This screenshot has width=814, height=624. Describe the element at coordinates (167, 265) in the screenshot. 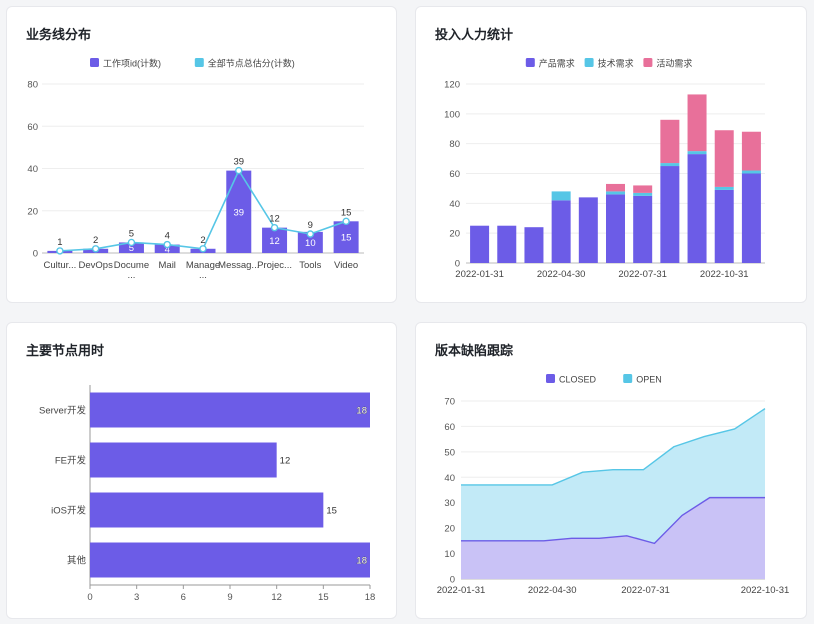

I see `x-tick-label: Mail` at that location.